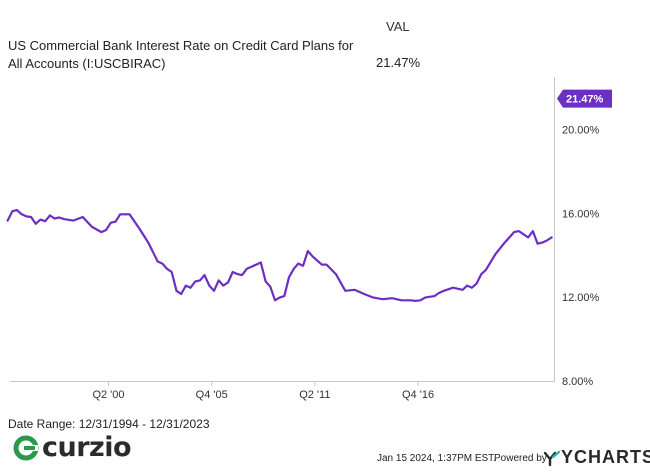 This screenshot has height=472, width=650. I want to click on ycharts-logo-text: YCHARTS, so click(605, 457).